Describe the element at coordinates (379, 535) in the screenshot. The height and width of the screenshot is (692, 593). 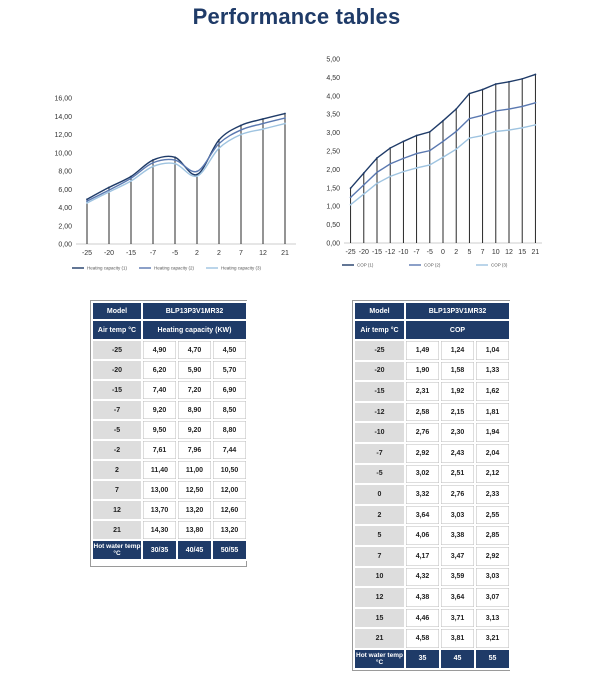
I see `air-temp-cell: 5` at that location.